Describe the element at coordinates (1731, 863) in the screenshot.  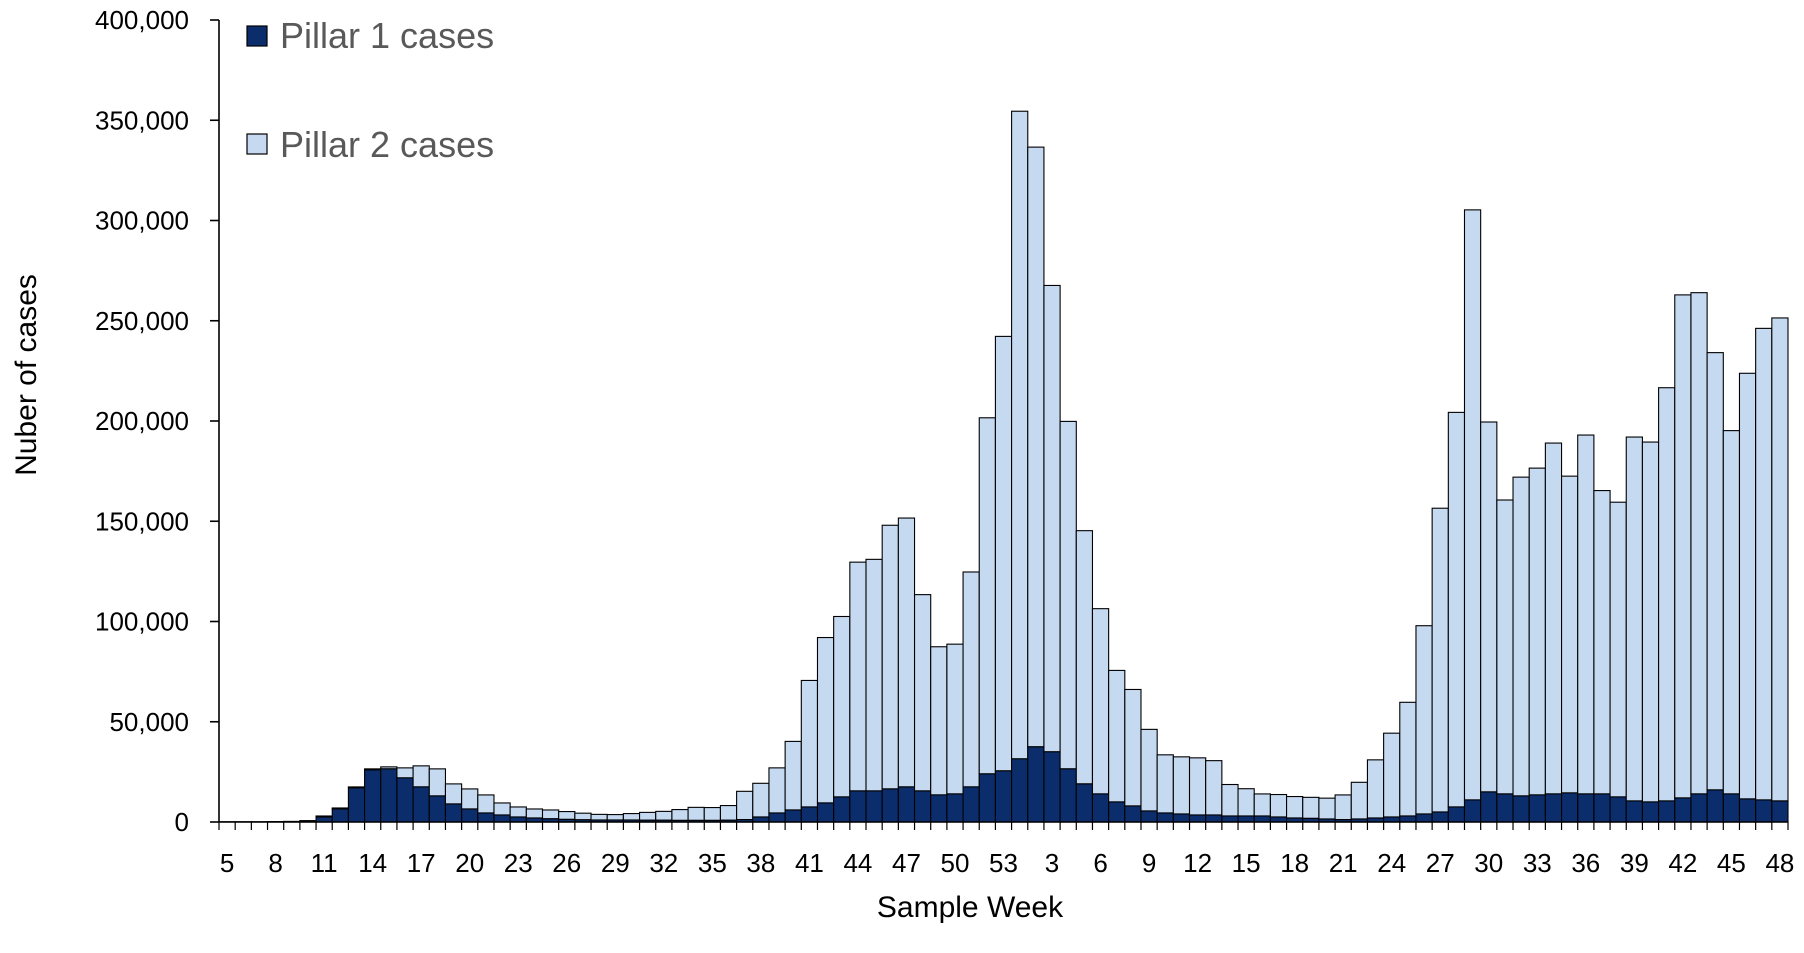
I see `x-tick-label: 45` at that location.